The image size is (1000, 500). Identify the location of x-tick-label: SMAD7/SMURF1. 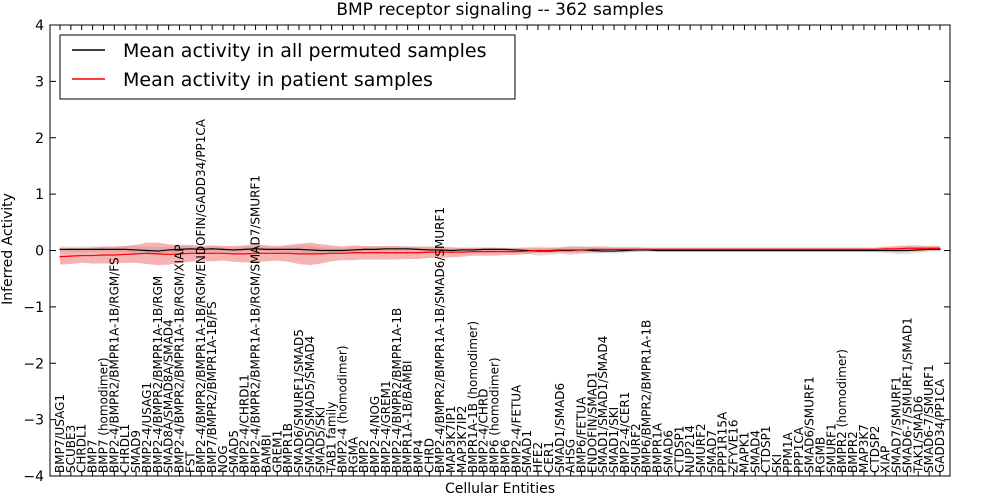
(897, 424).